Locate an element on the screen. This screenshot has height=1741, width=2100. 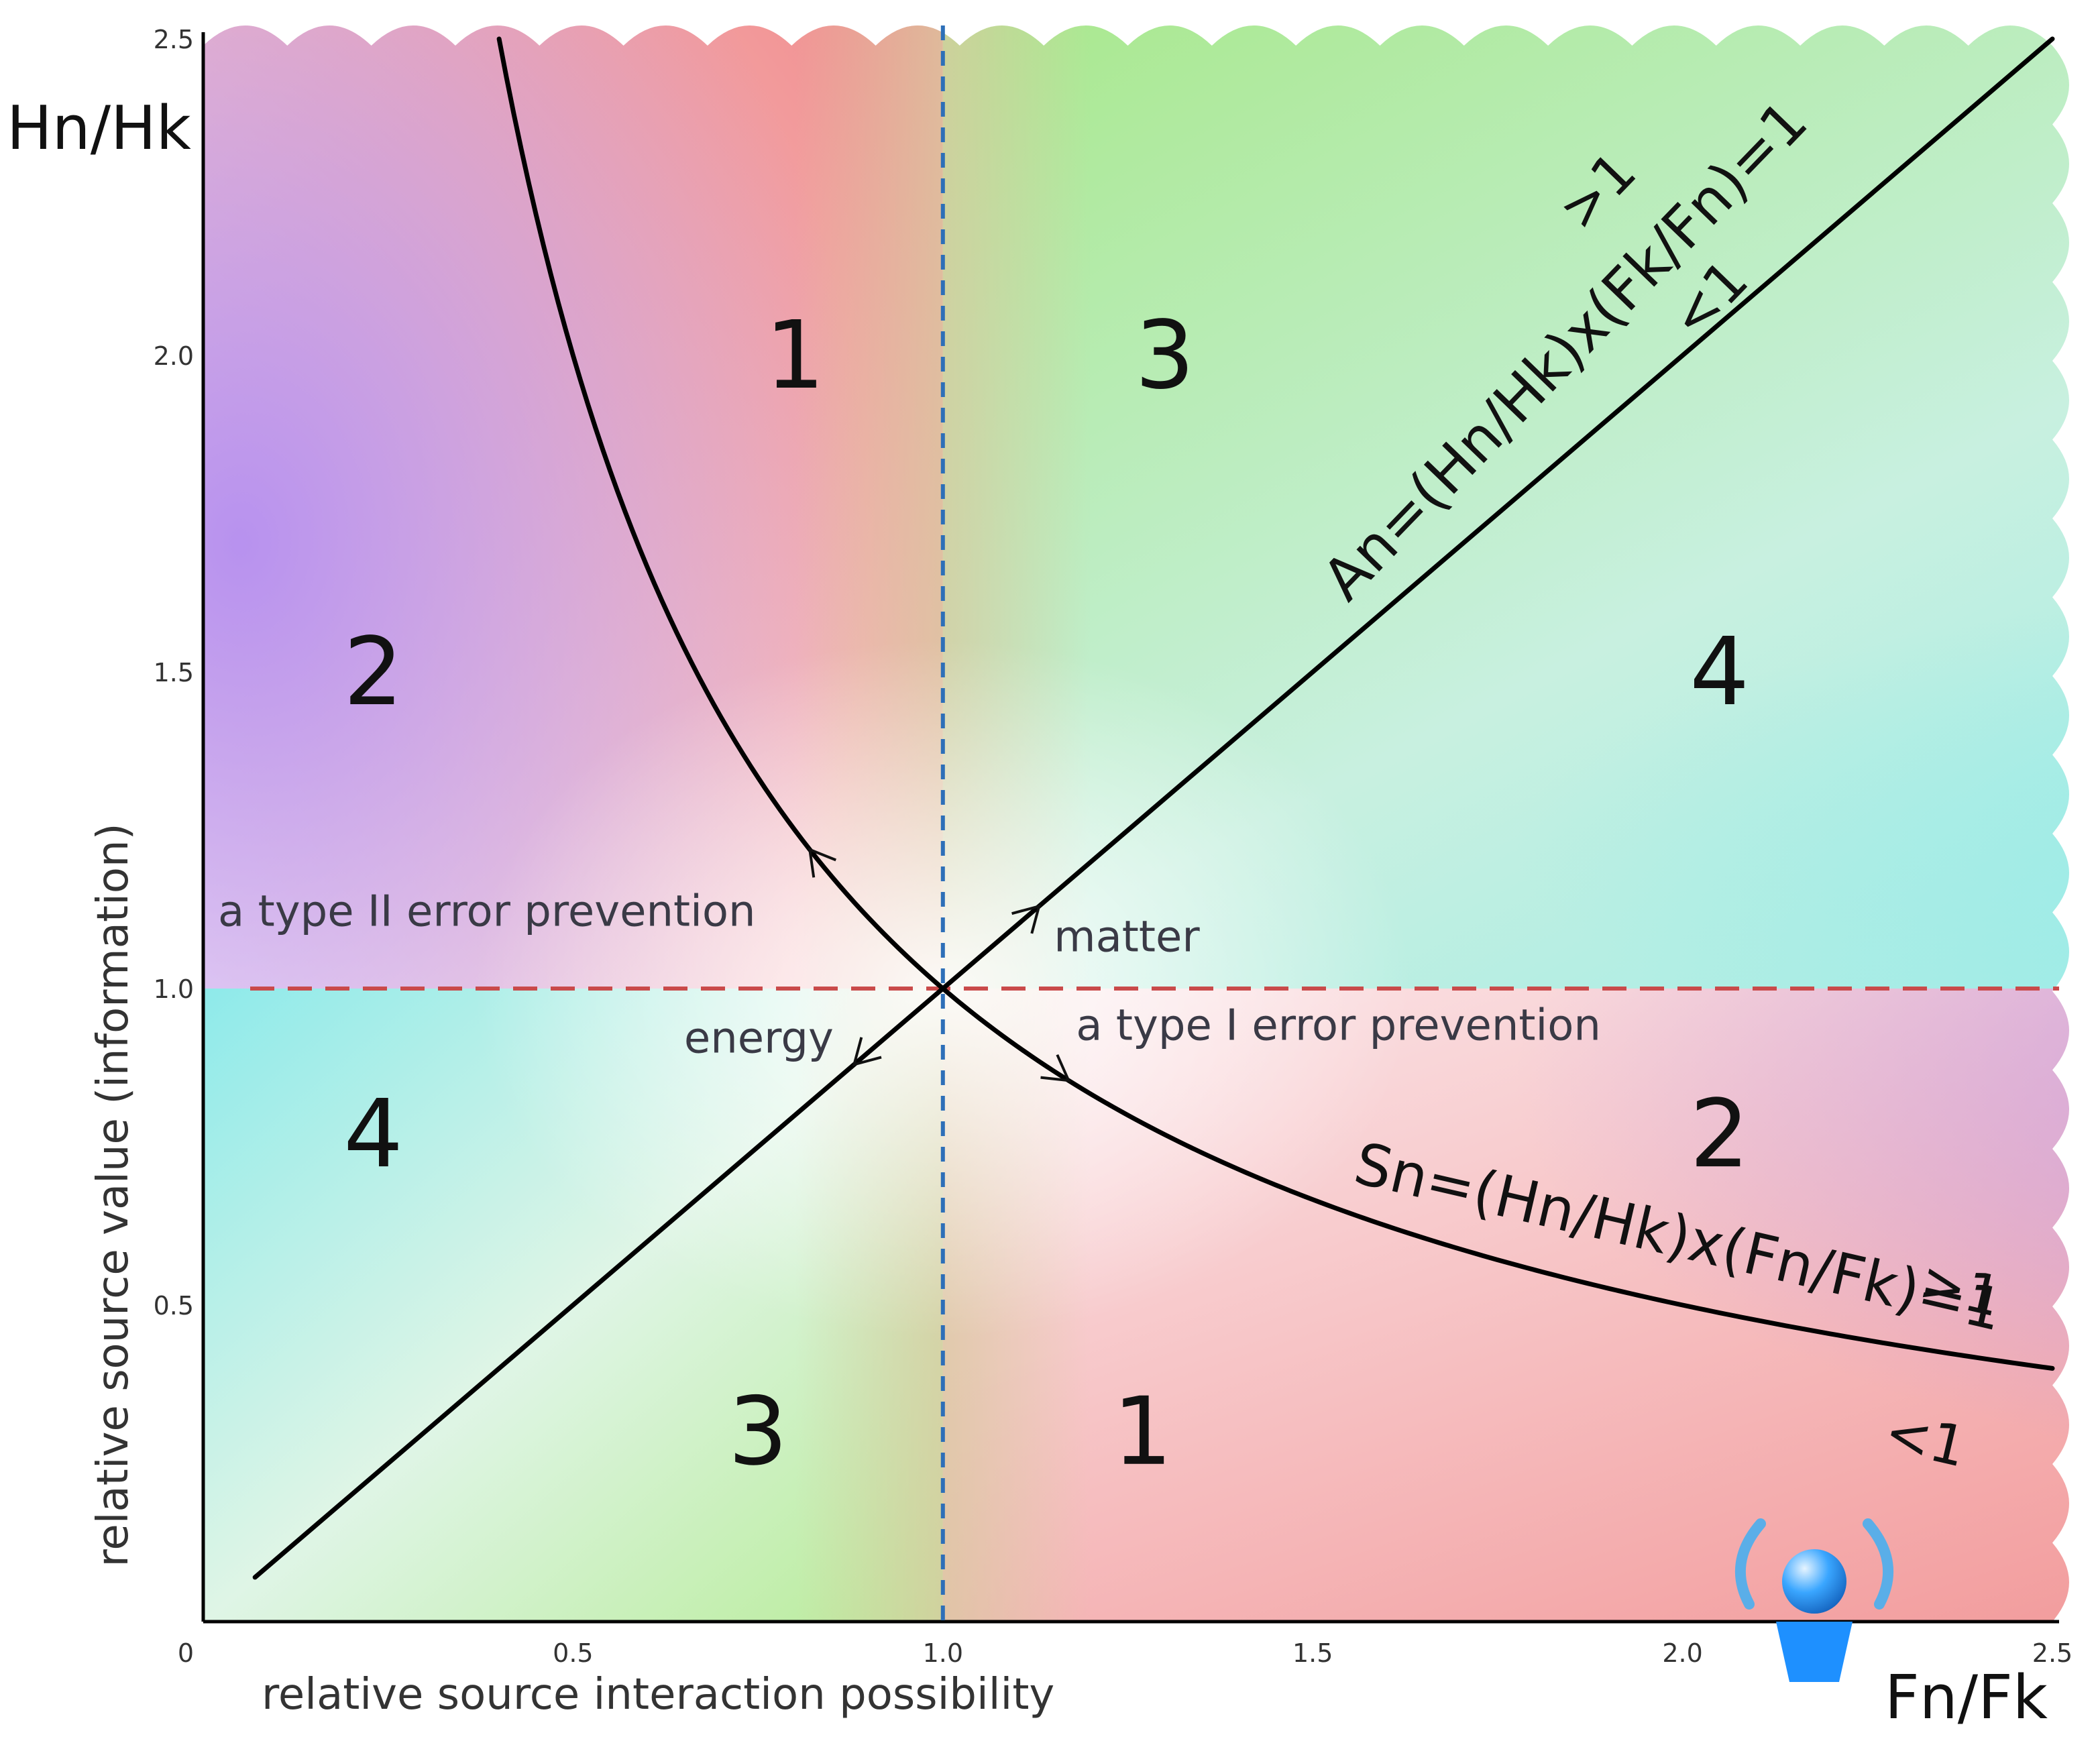
y-tick-label: 2.0 is located at coordinates (174, 356).